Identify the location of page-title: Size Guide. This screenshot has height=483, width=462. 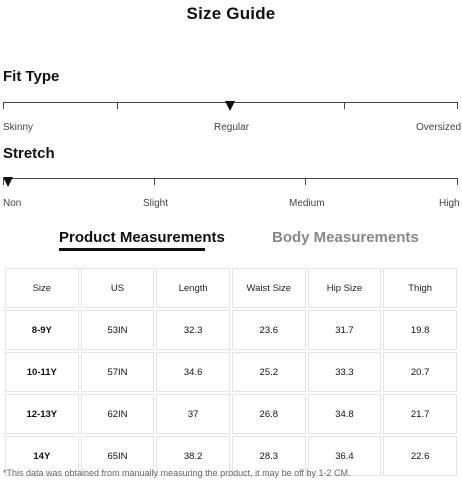
(231, 13).